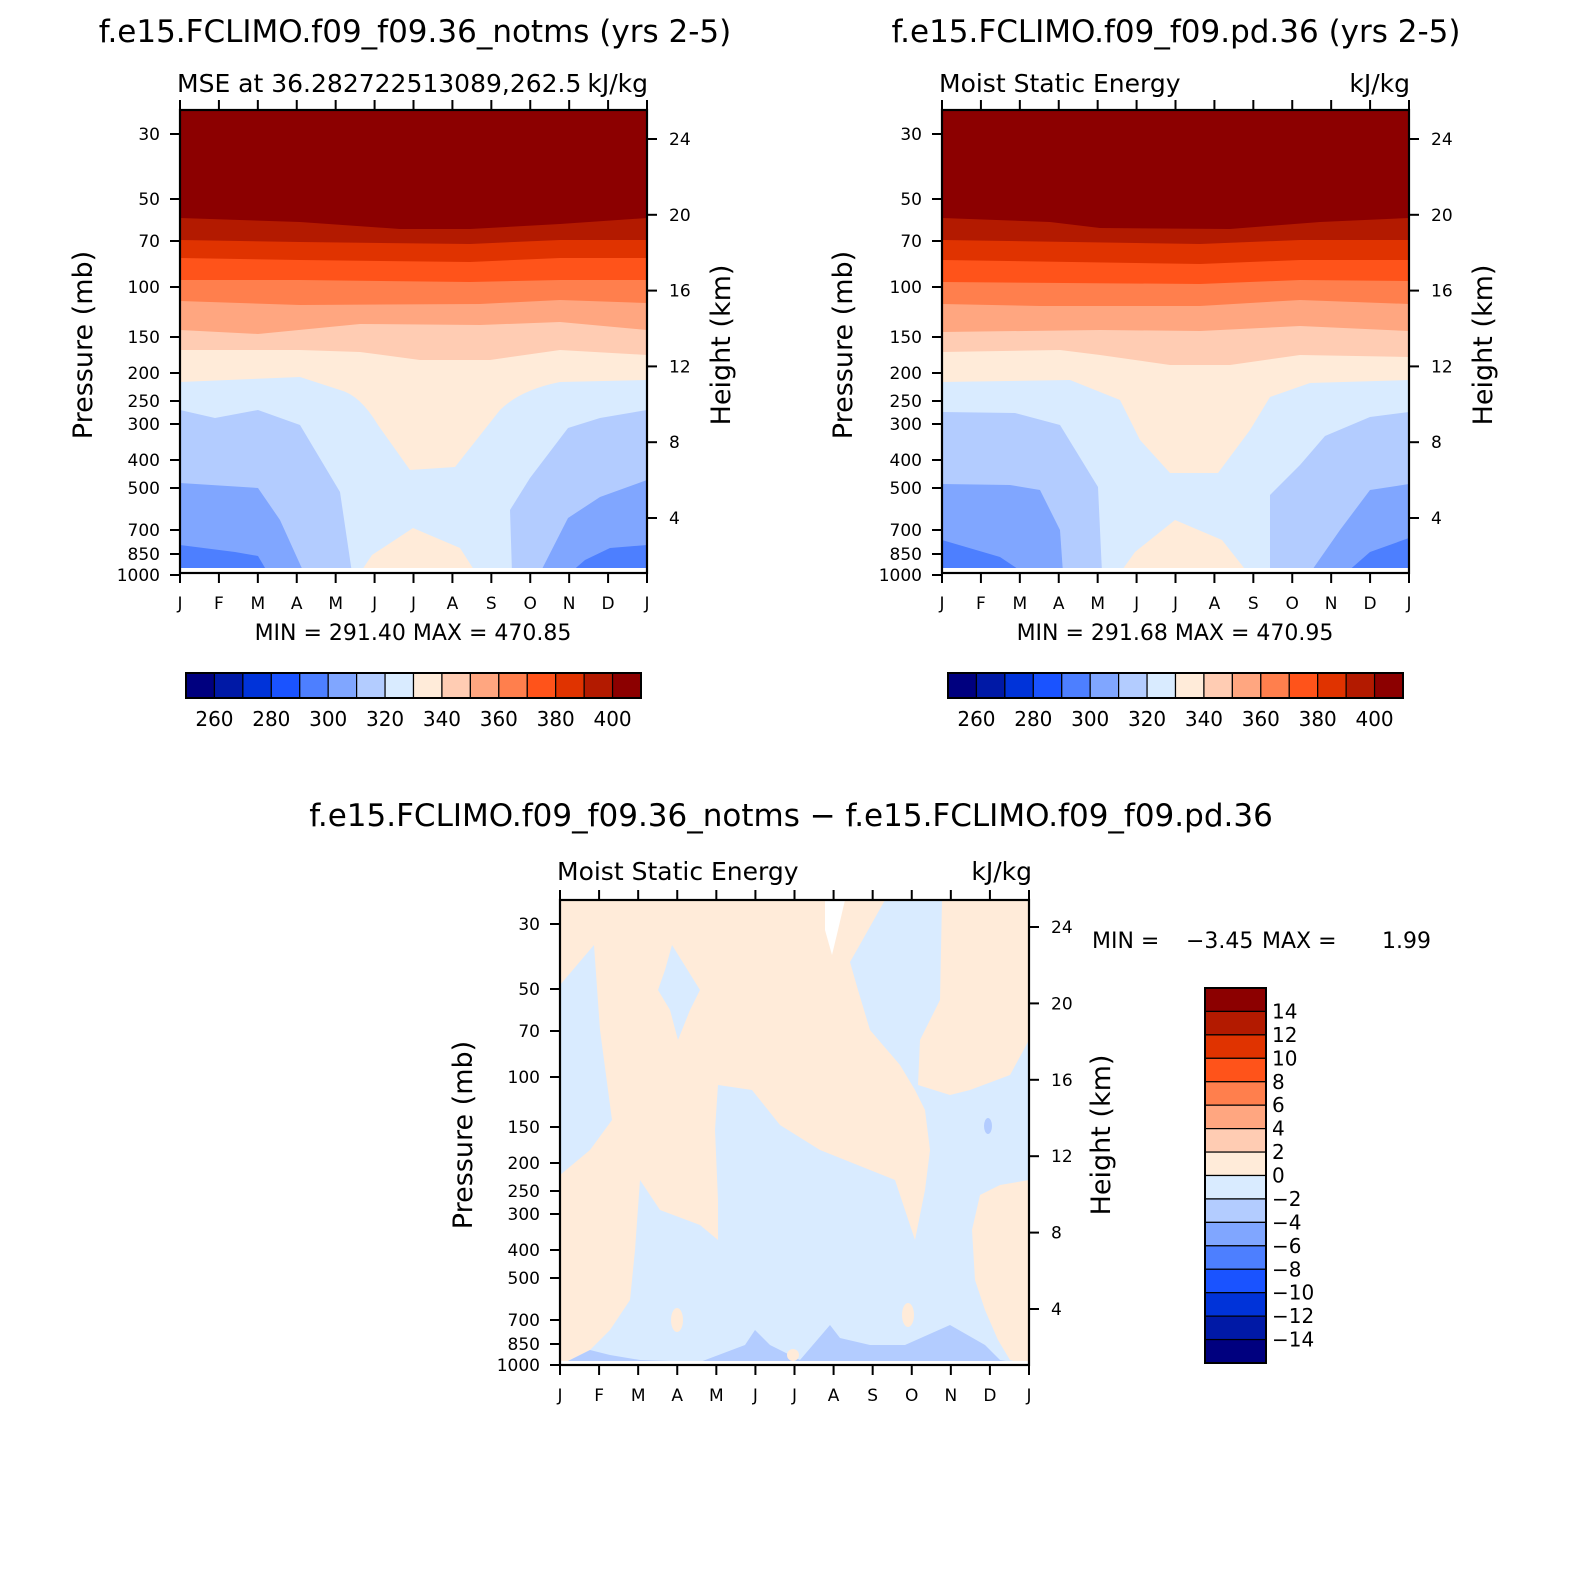 The height and width of the screenshot is (1580, 1580). Describe the element at coordinates (1406, 941) in the screenshot. I see `panel3-max-value: 1.99` at that location.